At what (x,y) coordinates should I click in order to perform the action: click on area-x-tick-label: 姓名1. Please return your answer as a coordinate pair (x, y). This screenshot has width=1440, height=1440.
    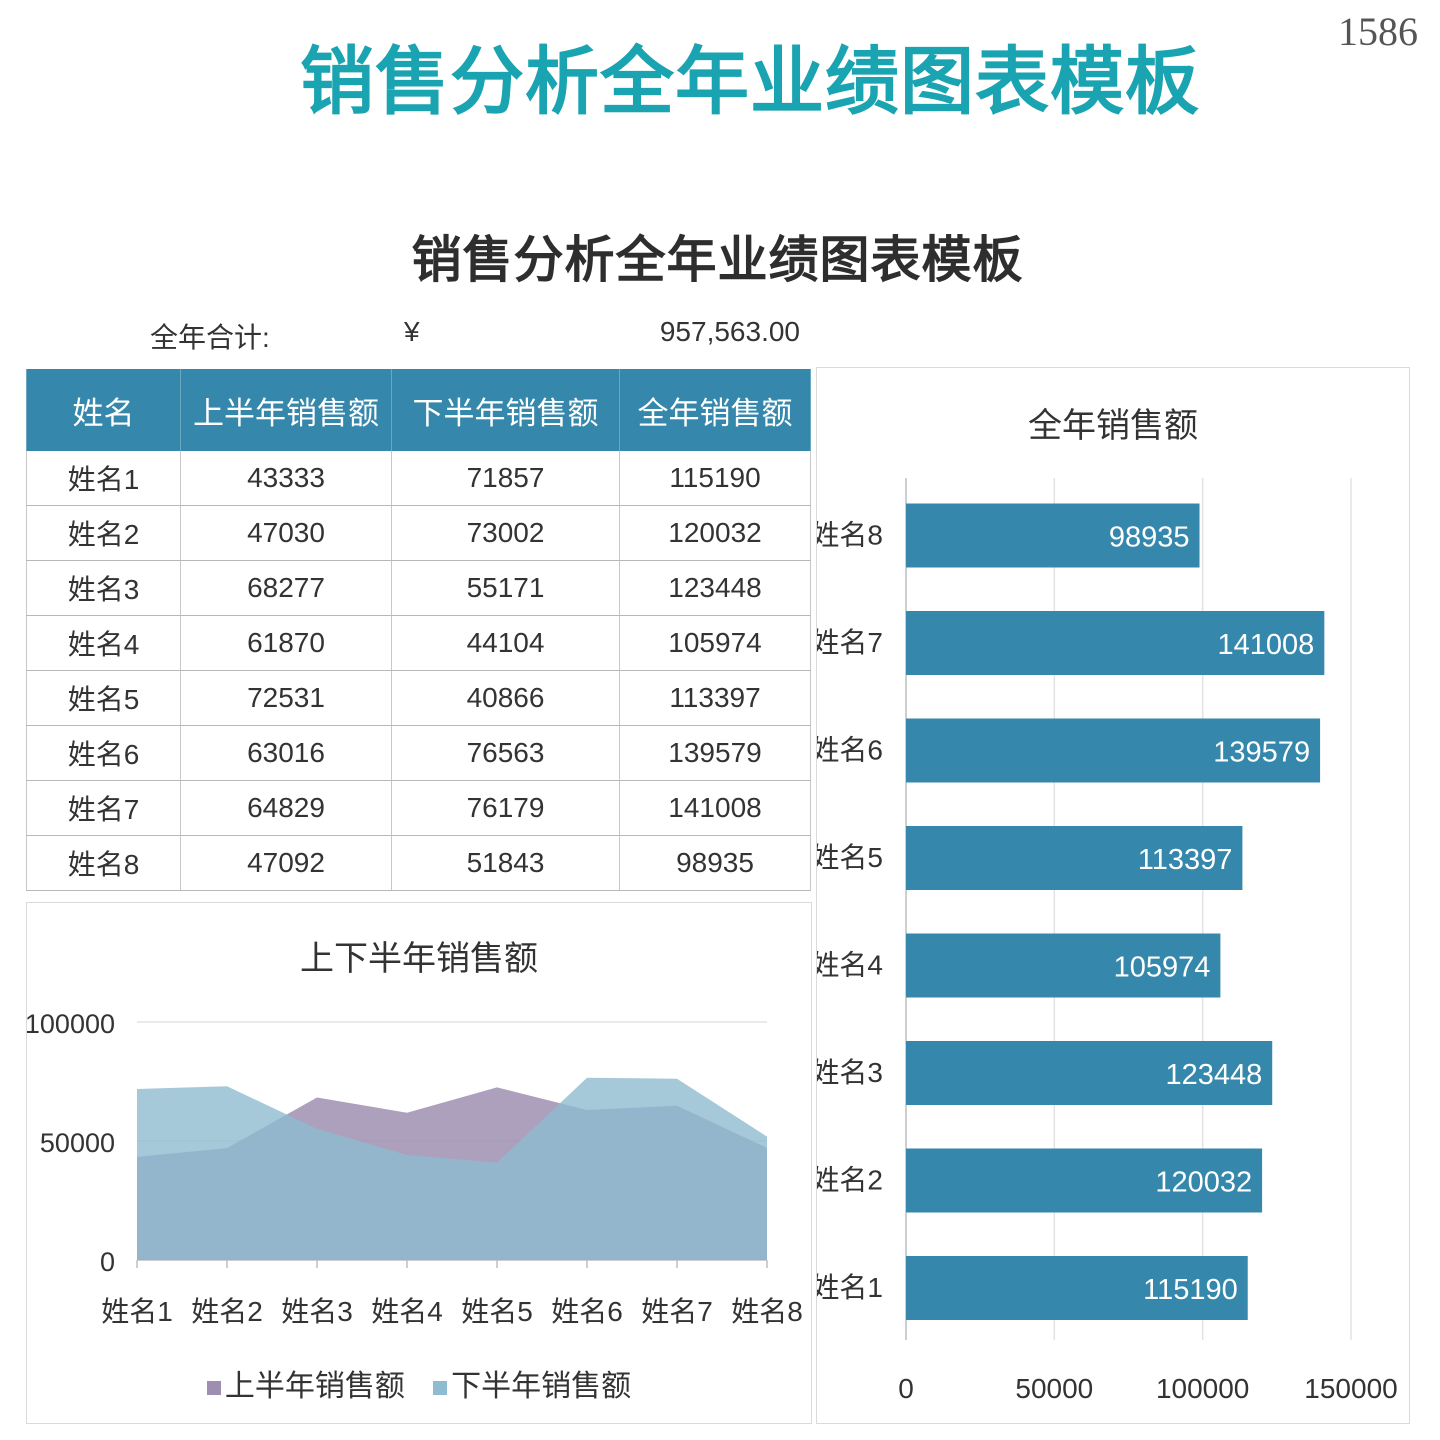
    Looking at the image, I should click on (137, 1311).